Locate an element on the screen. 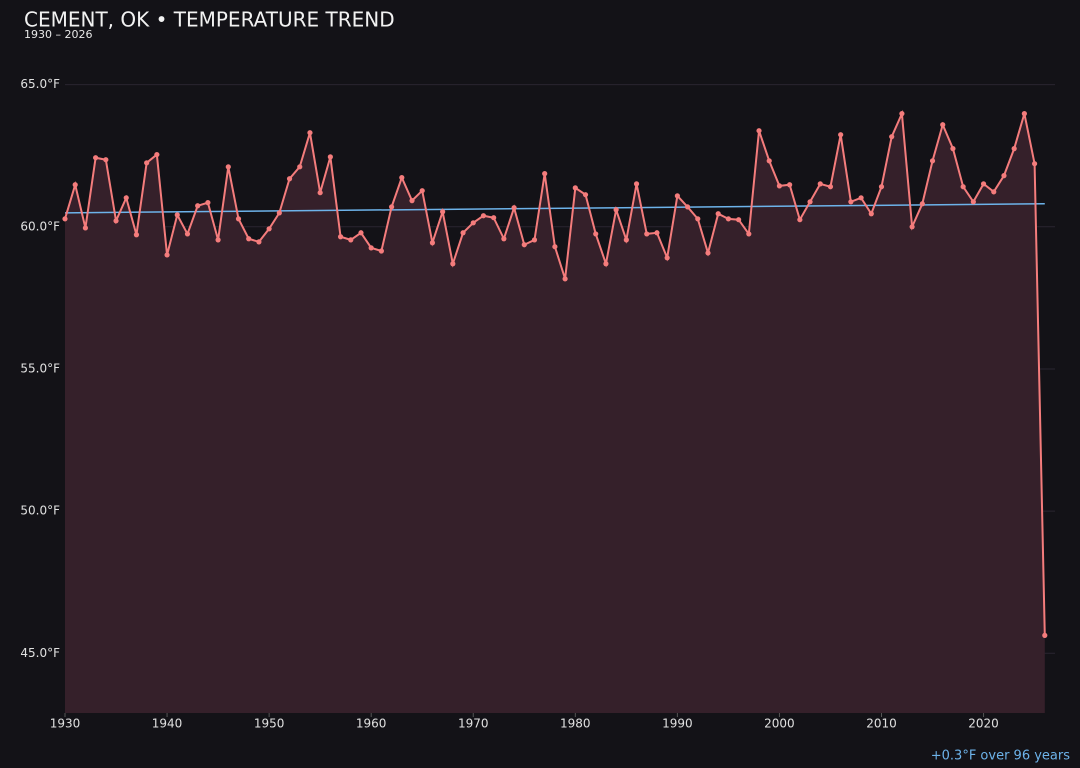  chart-subtitle: 1930 – 2026 is located at coordinates (58, 34).